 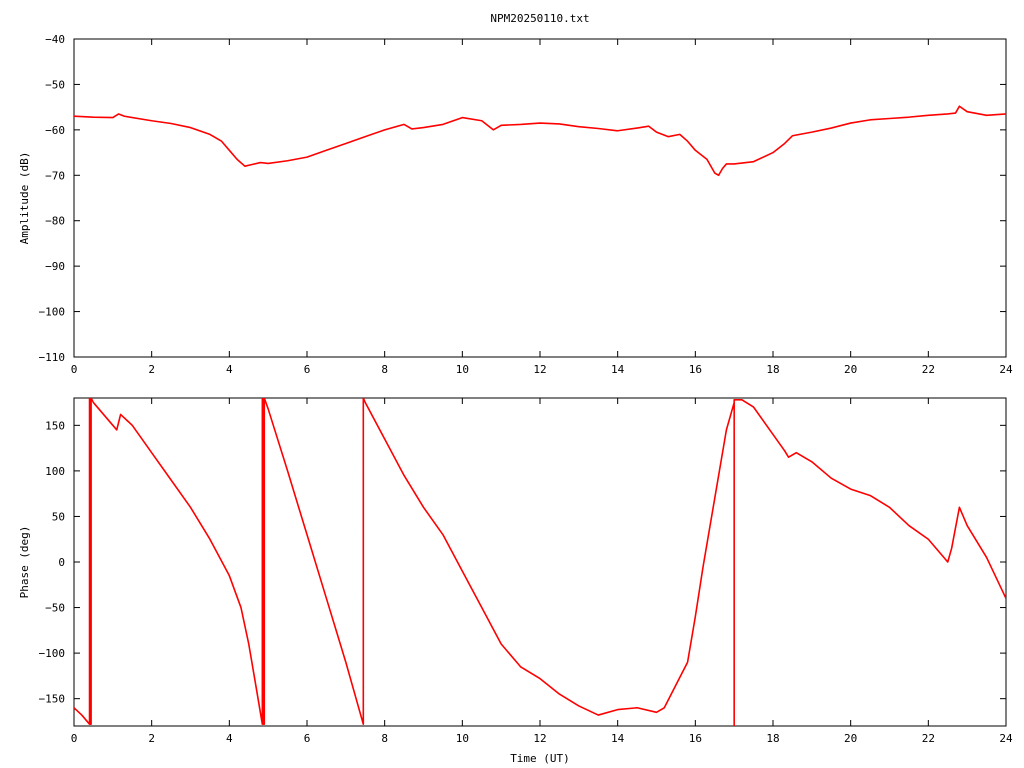 What do you see at coordinates (539, 18) in the screenshot?
I see `chart-title: NPM20250110.txt` at bounding box center [539, 18].